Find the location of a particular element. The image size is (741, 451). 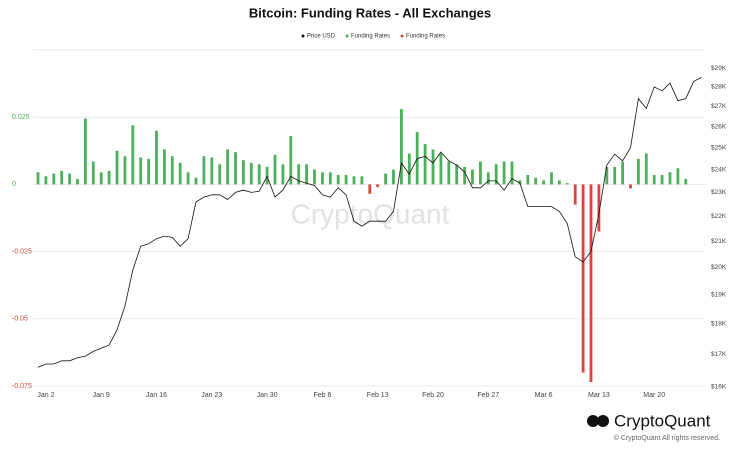

x-tick-label: Feb 13 is located at coordinates (378, 395).